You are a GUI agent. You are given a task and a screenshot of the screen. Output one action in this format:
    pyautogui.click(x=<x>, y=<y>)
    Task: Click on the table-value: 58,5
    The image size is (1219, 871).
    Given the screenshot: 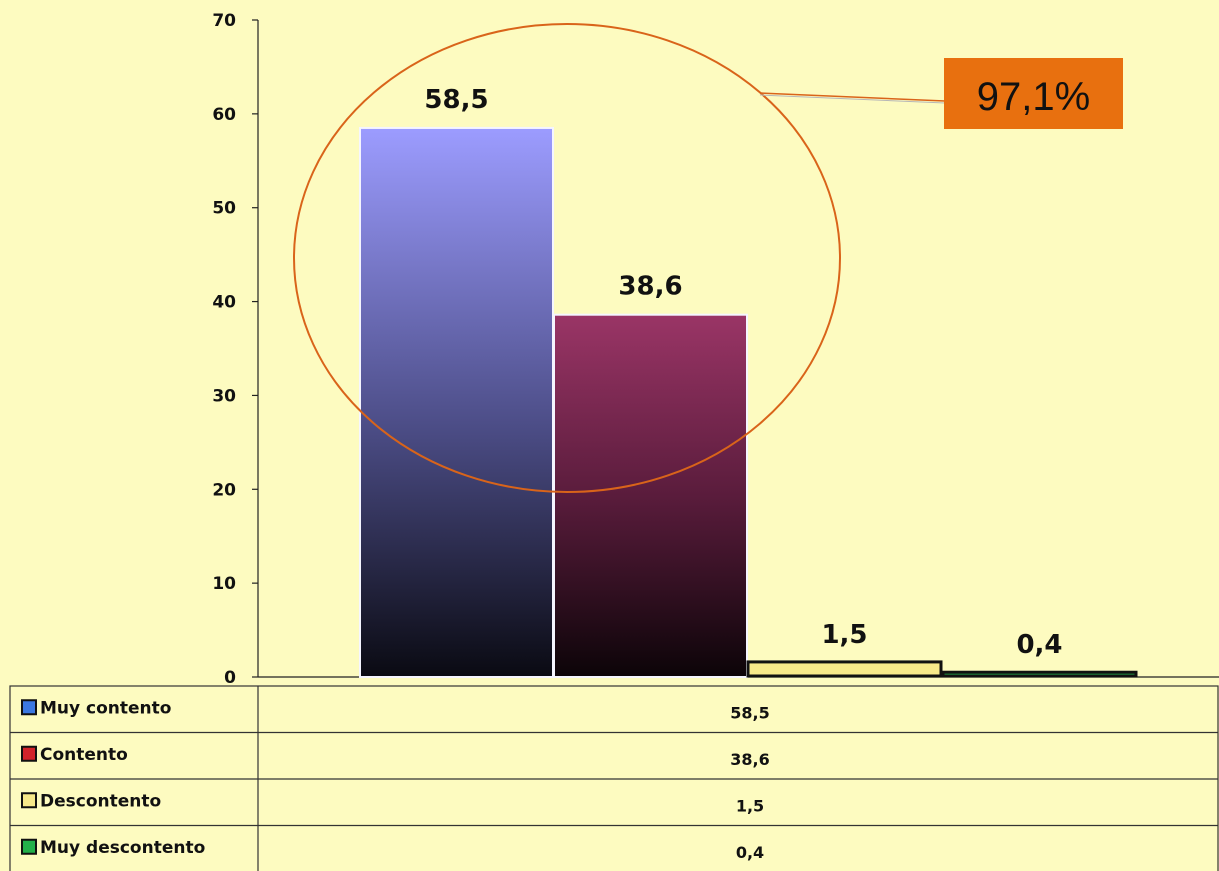 What is the action you would take?
    pyautogui.click(x=749, y=712)
    